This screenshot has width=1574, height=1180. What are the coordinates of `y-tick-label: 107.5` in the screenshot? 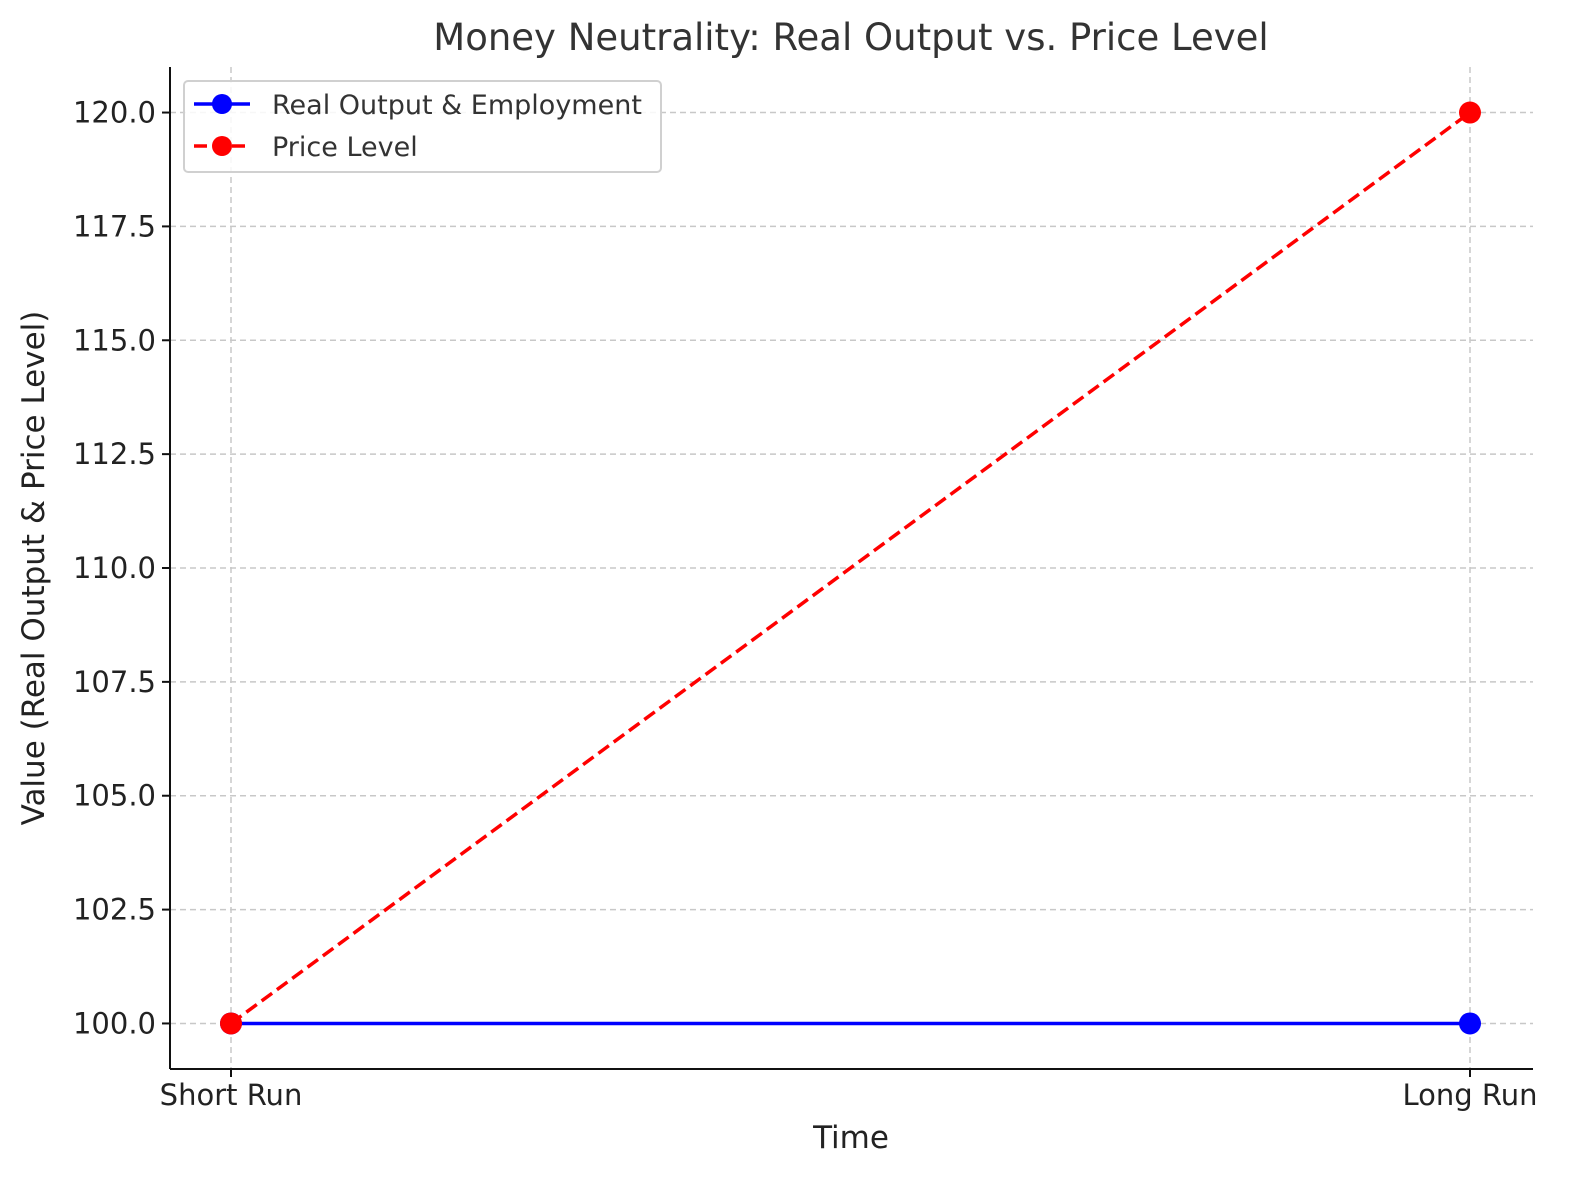 It's located at (114, 682).